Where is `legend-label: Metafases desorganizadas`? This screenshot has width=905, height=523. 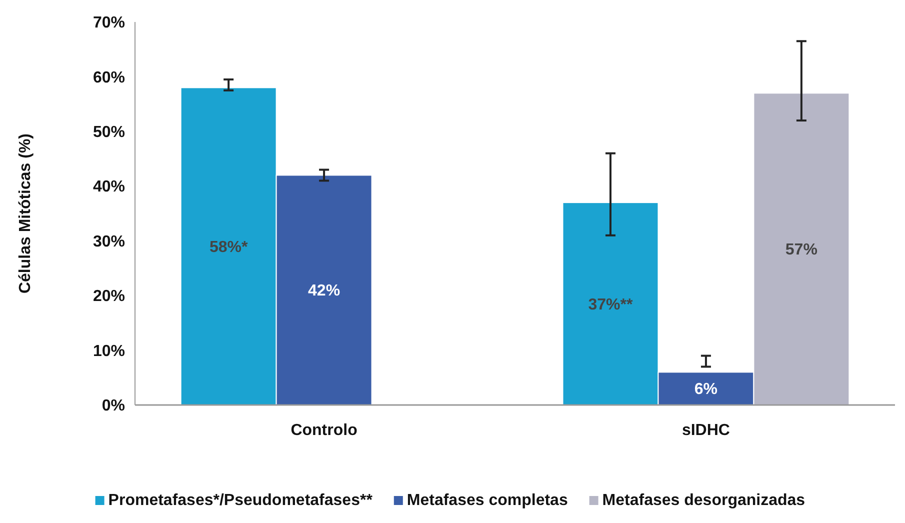 legend-label: Metafases desorganizadas is located at coordinates (704, 500).